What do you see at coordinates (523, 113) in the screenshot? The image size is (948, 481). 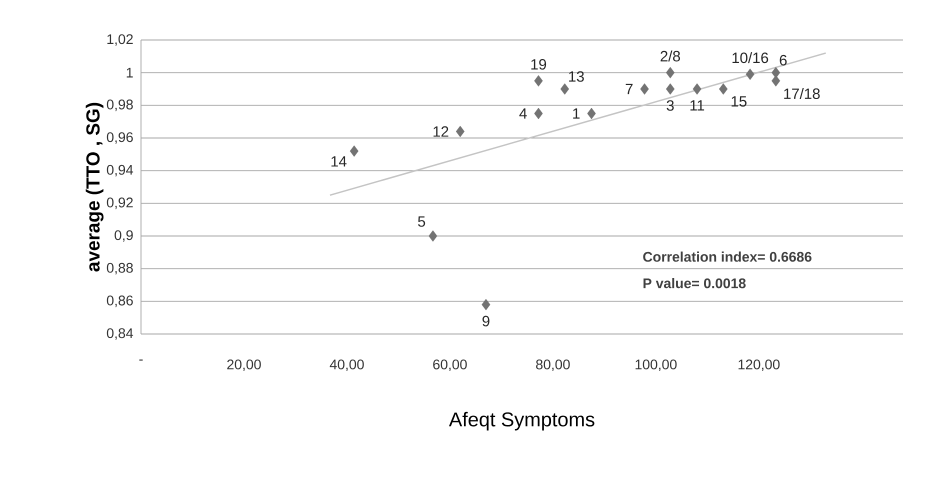 I see `annotation: 4` at bounding box center [523, 113].